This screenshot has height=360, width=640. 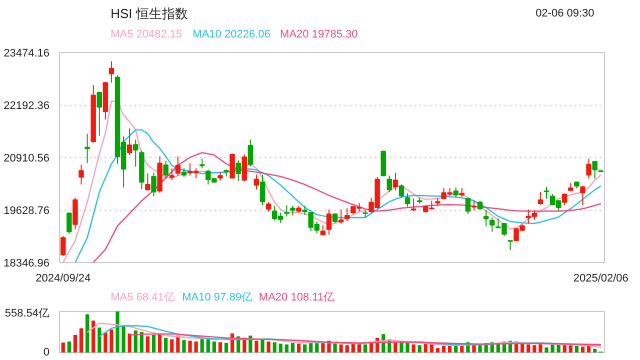 I want to click on chart-title: HSI 恒生指数, so click(x=149, y=13).